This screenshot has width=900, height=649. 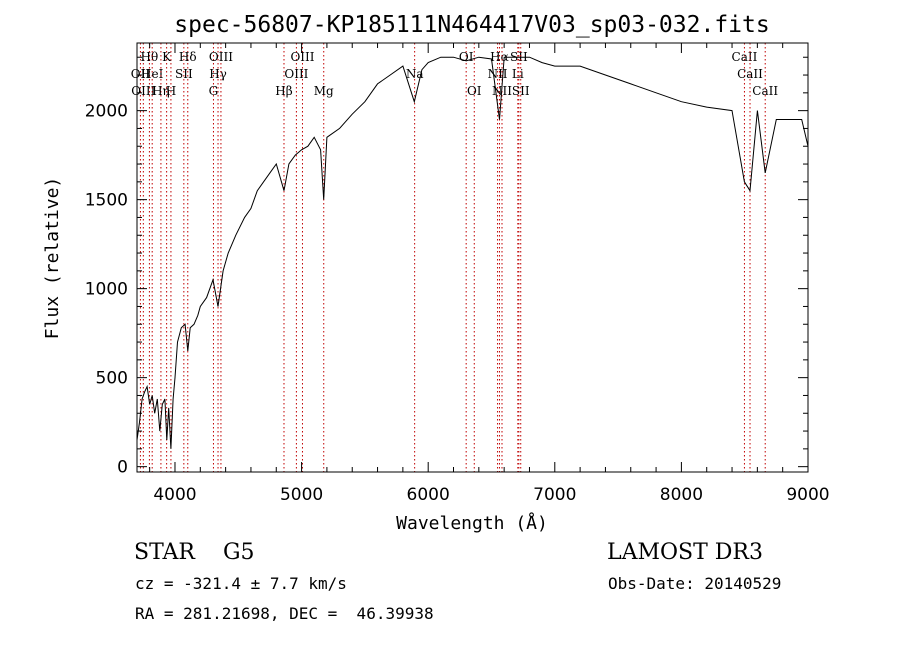 I want to click on y-tick-label: 0, so click(x=122, y=468).